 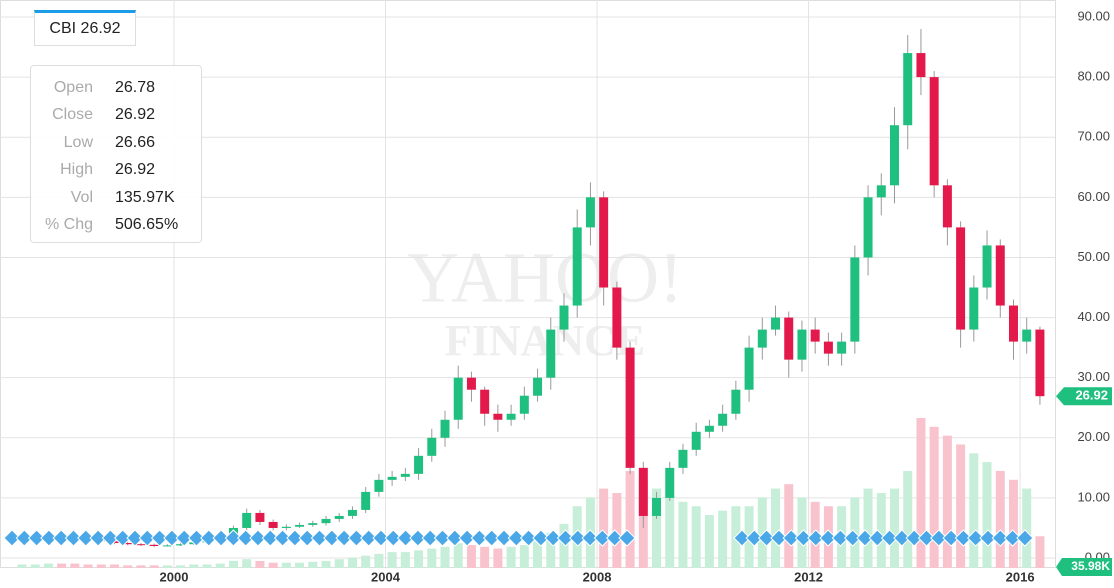 What do you see at coordinates (78, 142) in the screenshot?
I see `info-label: Low` at bounding box center [78, 142].